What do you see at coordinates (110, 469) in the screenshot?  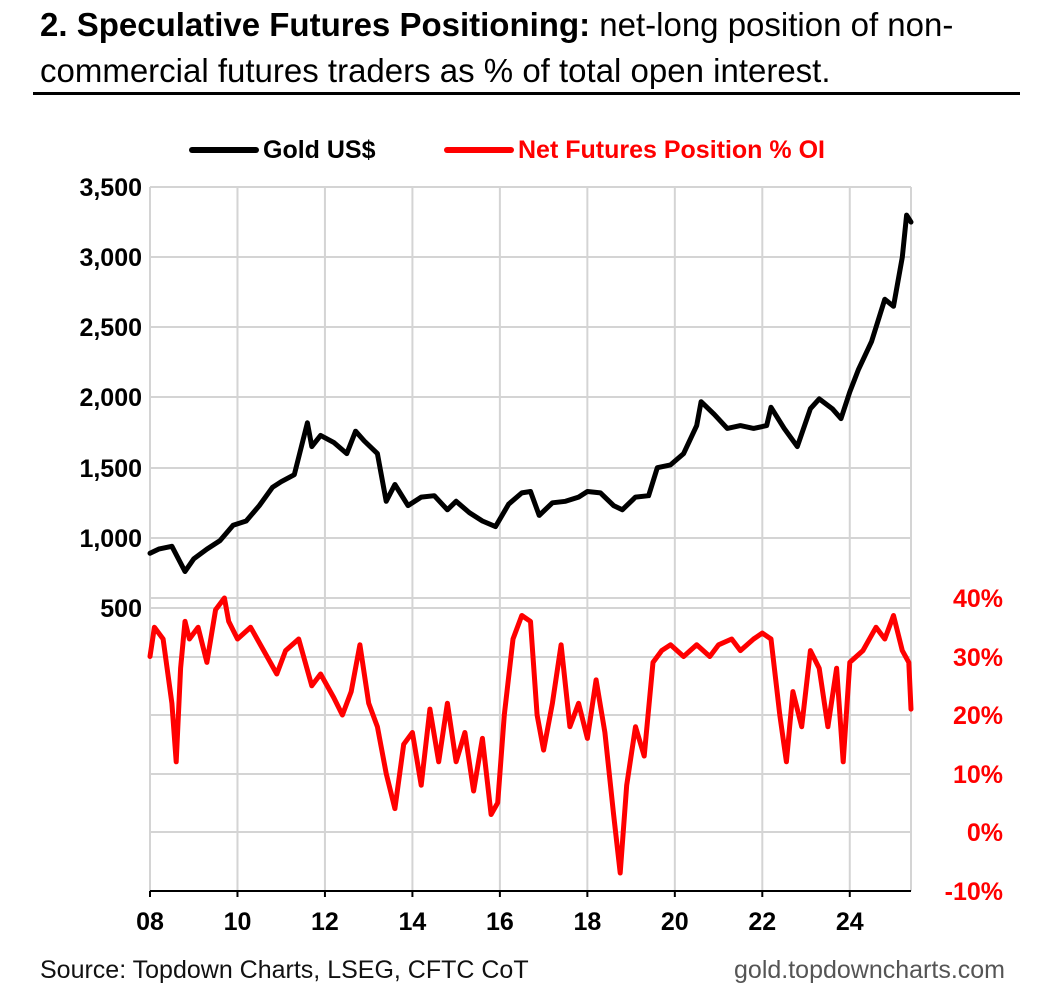 I see `left-axis-tick-label: 1,500` at bounding box center [110, 469].